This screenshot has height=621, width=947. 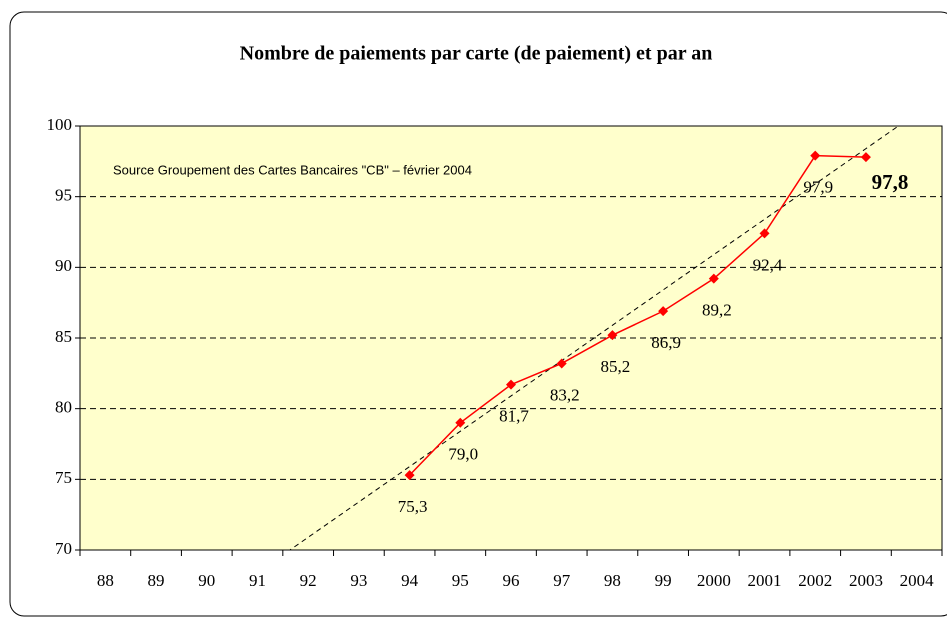 I want to click on y-tick-label: 95, so click(x=63, y=195).